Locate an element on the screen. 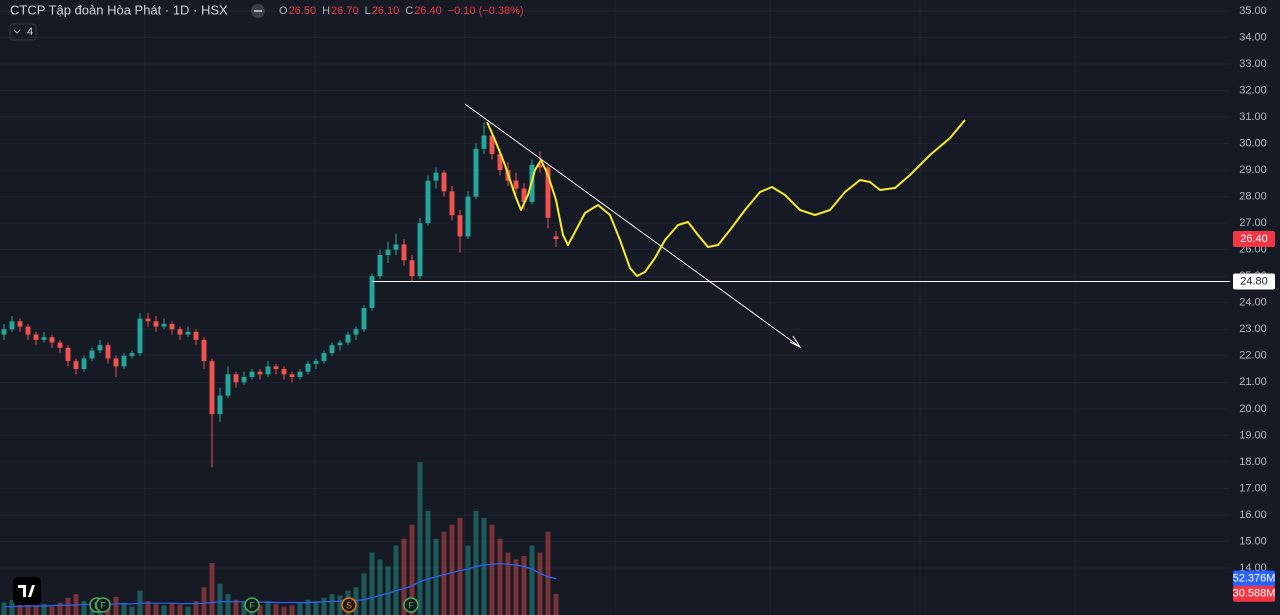 Image resolution: width=1280 pixels, height=615 pixels. y-tick-label: 17.00 is located at coordinates (1253, 488).